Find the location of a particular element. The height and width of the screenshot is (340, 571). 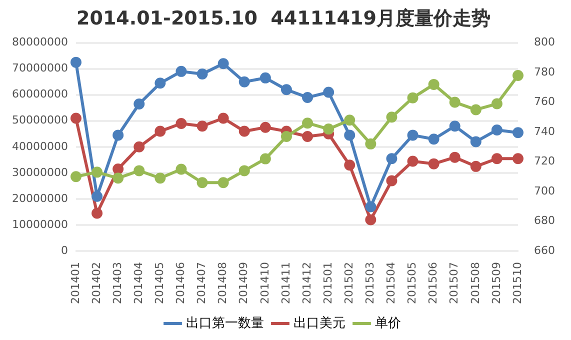

x-tick-label: 201403 is located at coordinates (117, 283).